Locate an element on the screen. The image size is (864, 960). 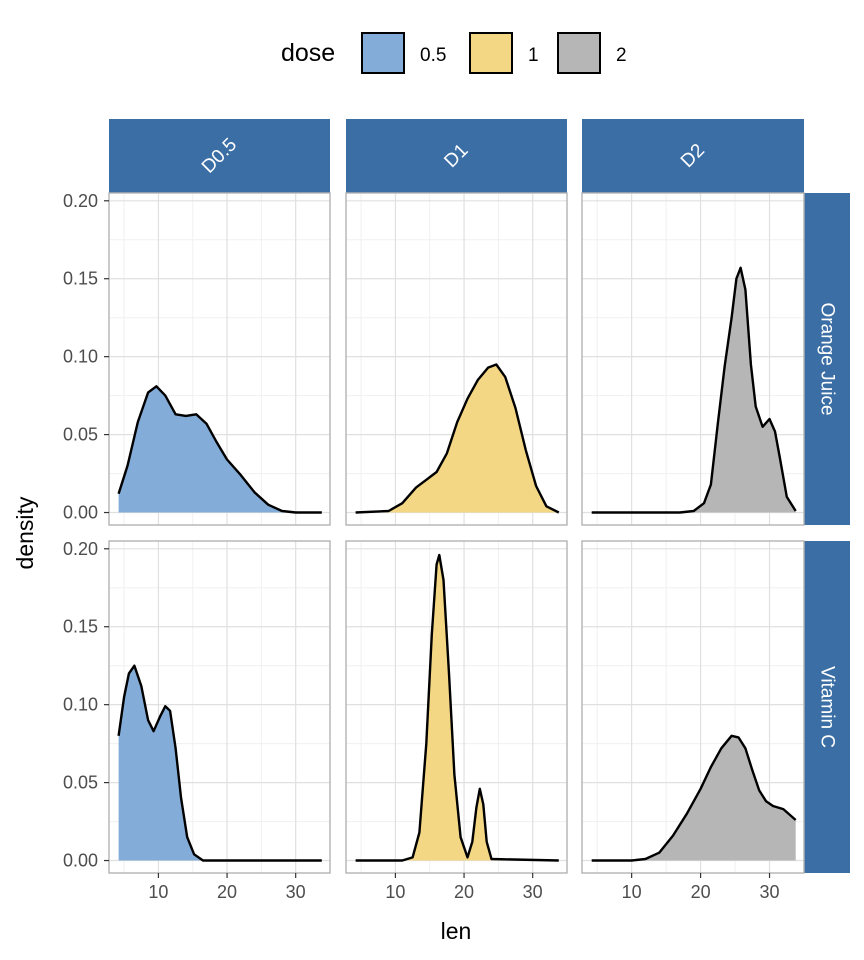
legend-entry-0.5: 0.5 is located at coordinates (403, 53).